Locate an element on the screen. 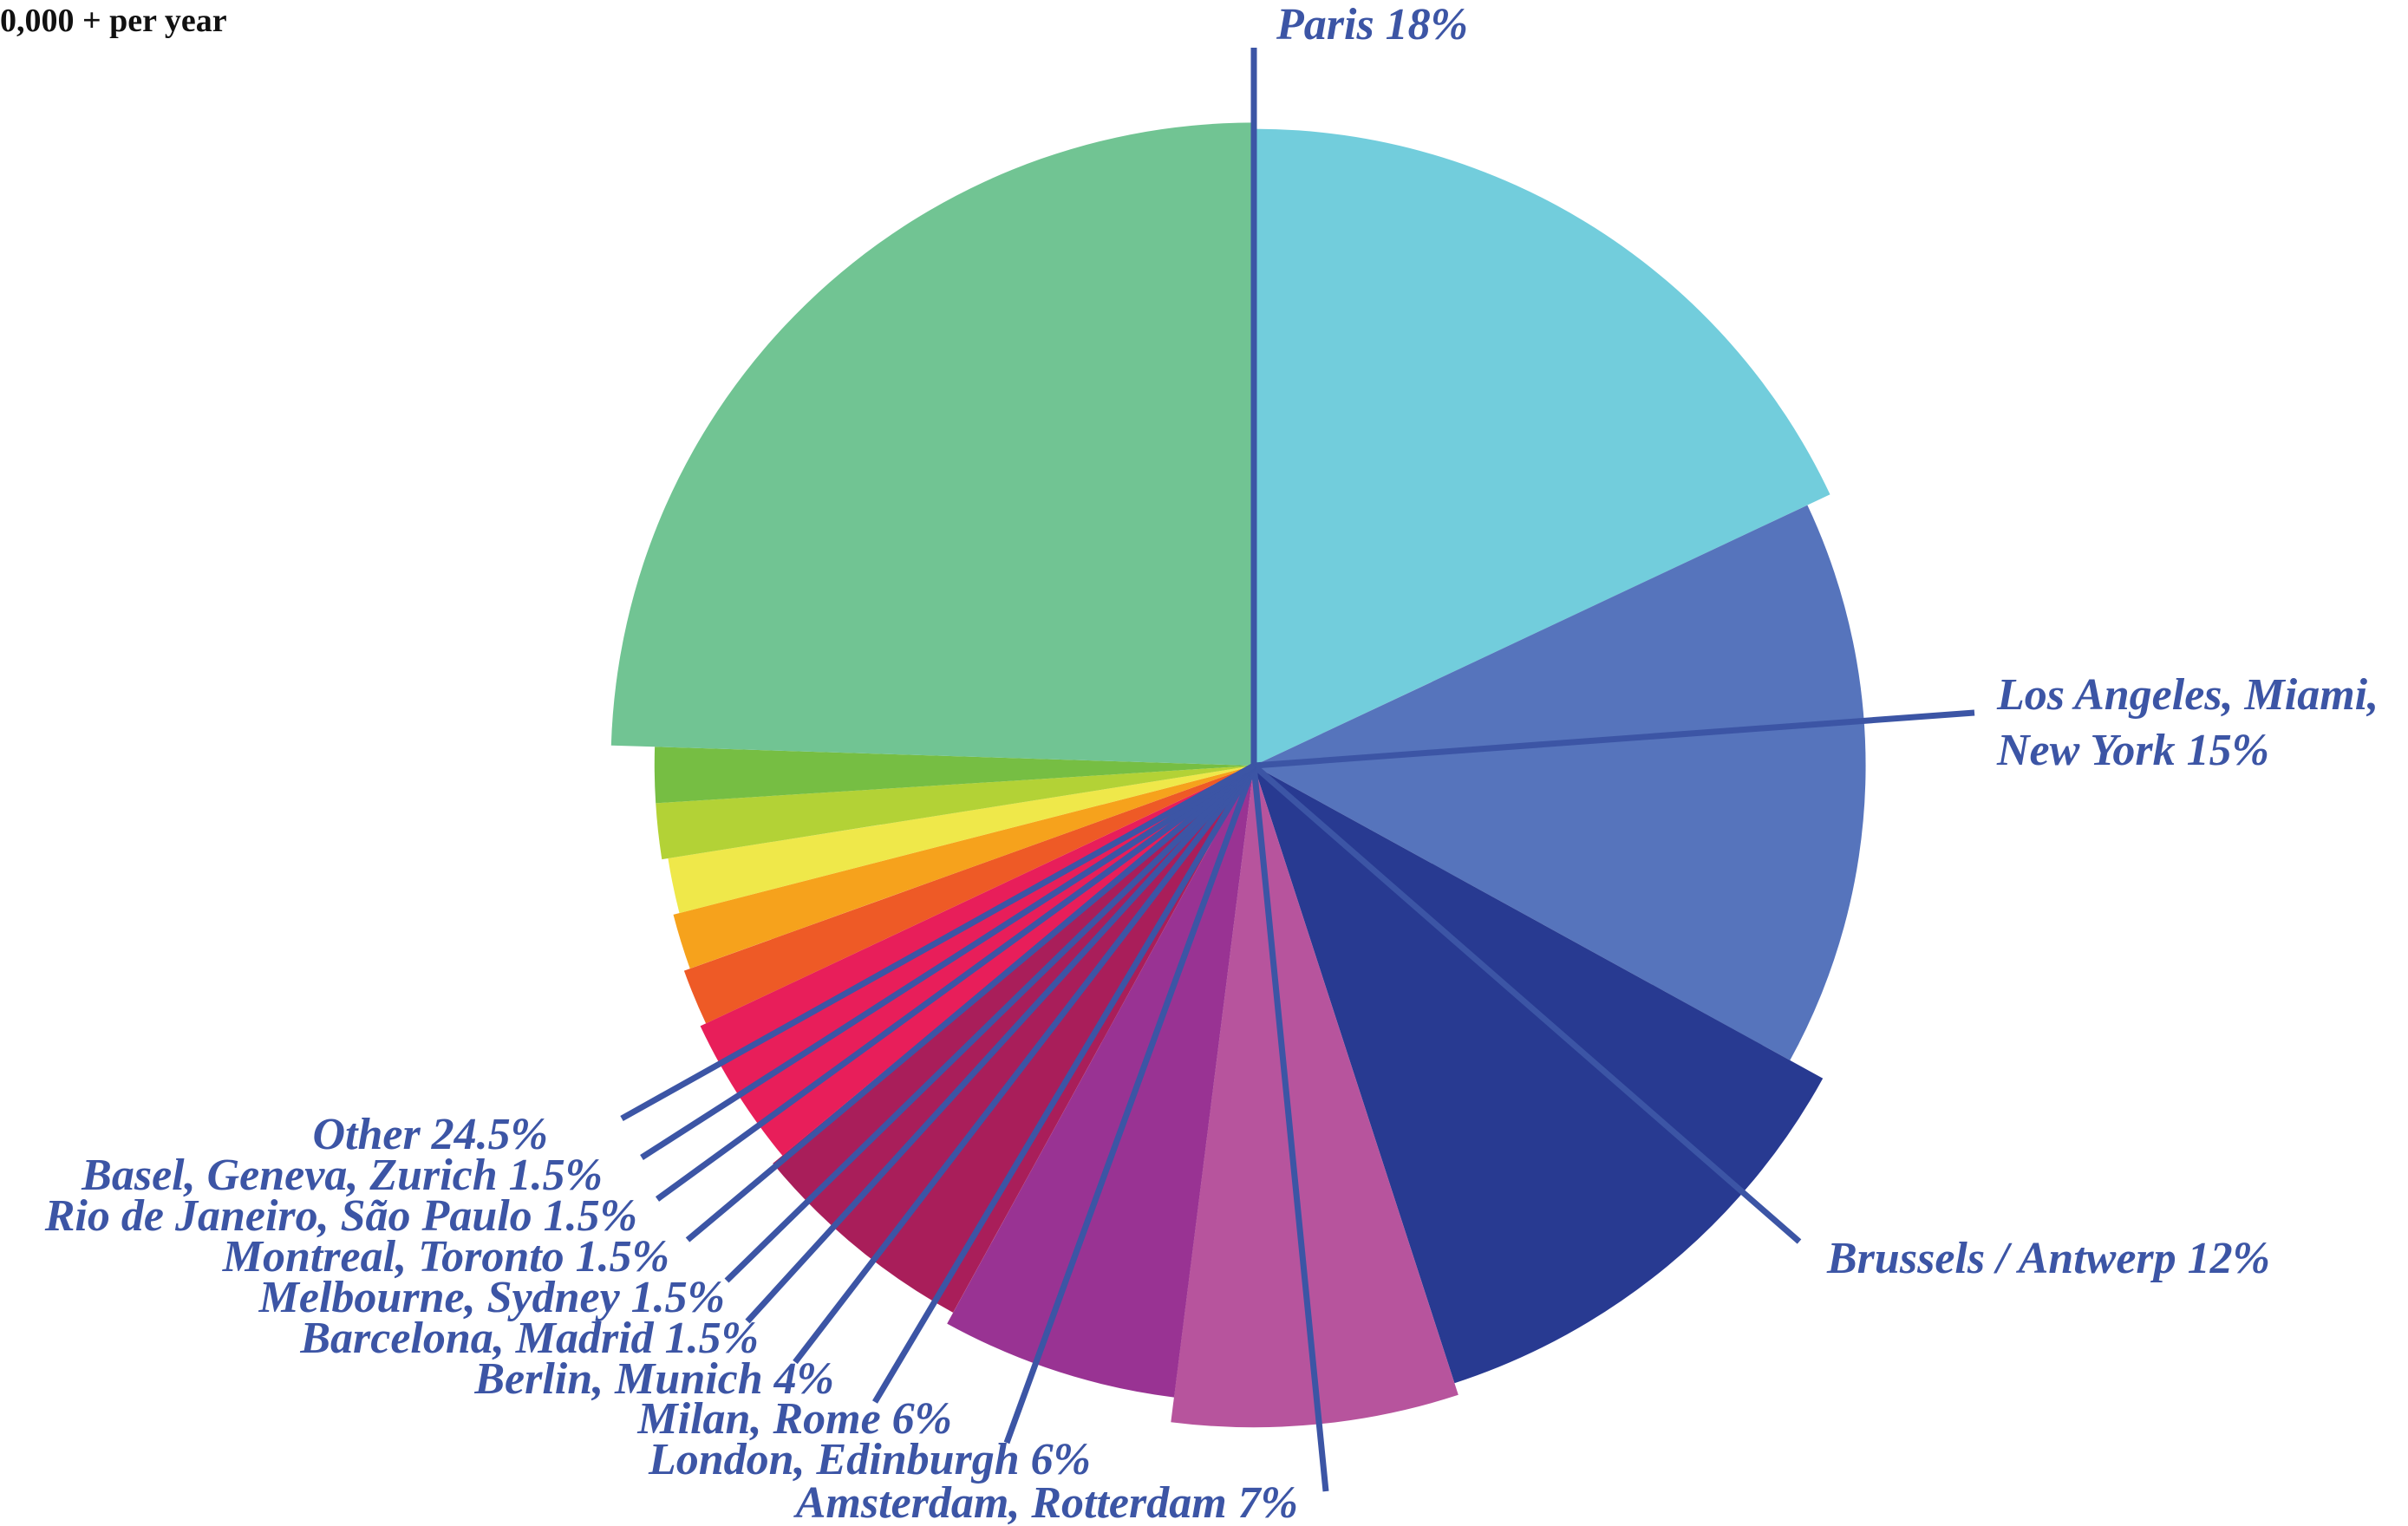 The height and width of the screenshot is (1526, 2408). slice-label-berlin-munich: Berlin, Munich 4% is located at coordinates (654, 1379).